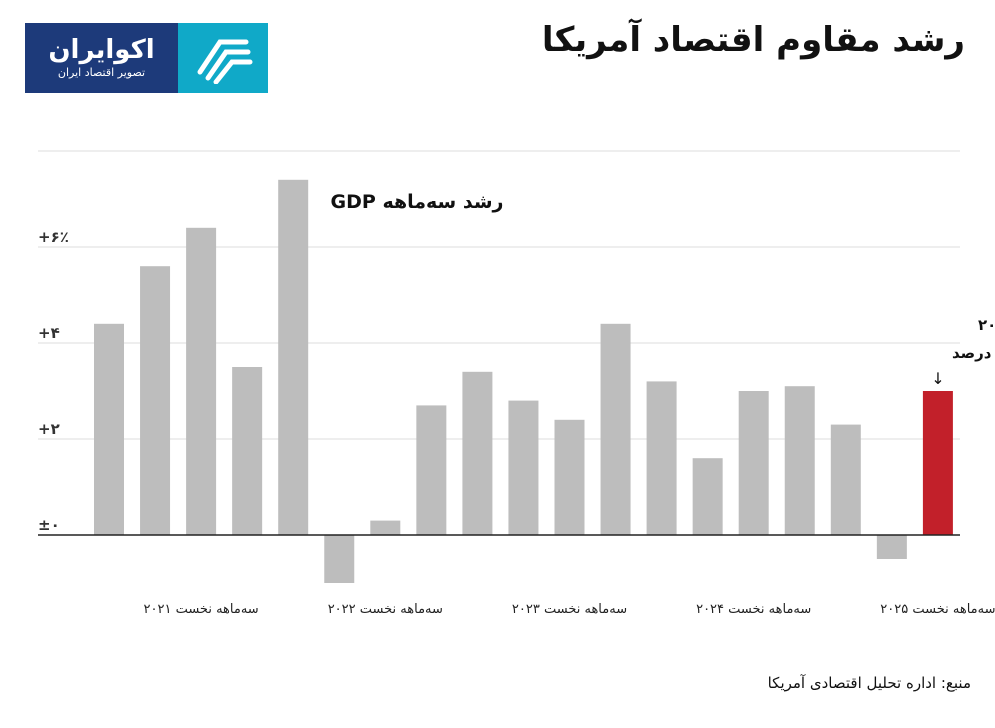  I want to click on source-note: منبع: اداره تحلیل اقتصادی آمریکا, so click(869, 683).